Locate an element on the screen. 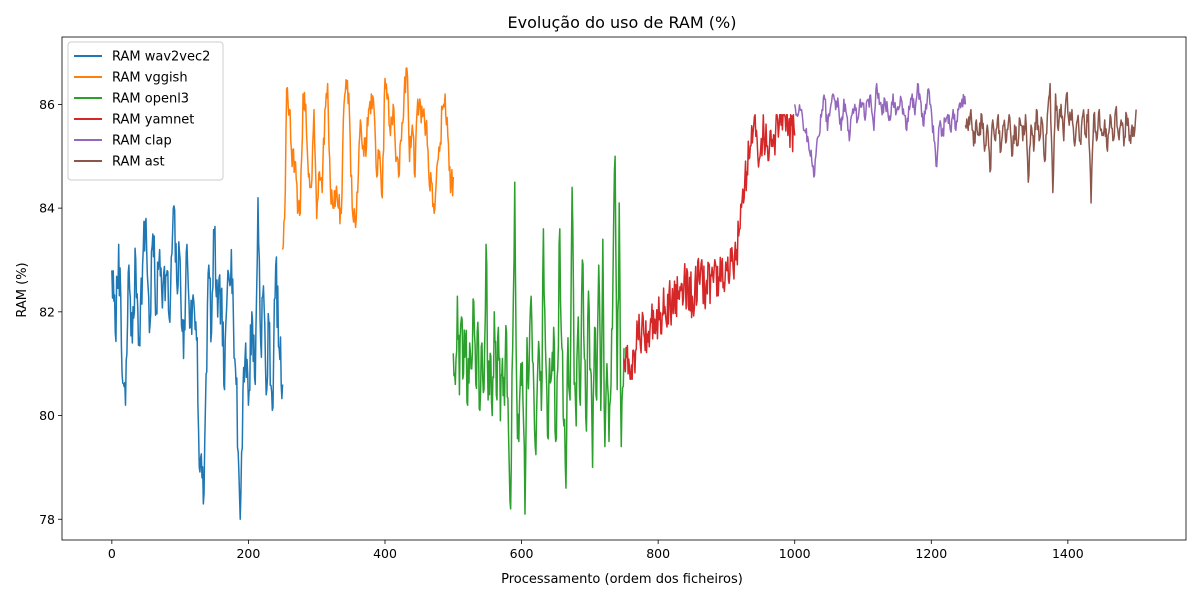 The height and width of the screenshot is (600, 1200). legend-label: RAM wav2vec2 is located at coordinates (161, 57).